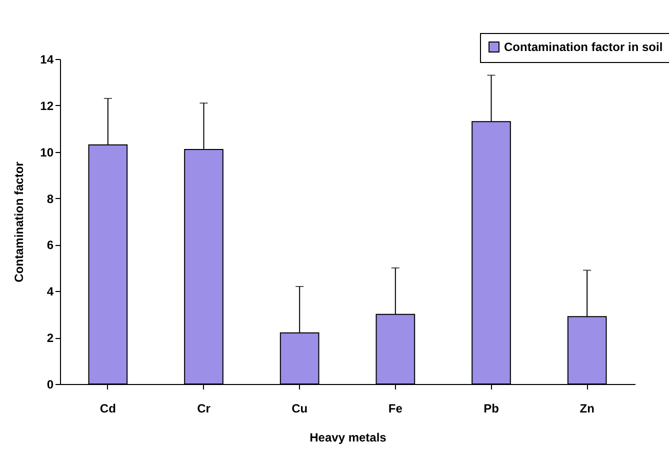 The image size is (669, 470). What do you see at coordinates (50, 291) in the screenshot?
I see `y-tick-label: 4` at bounding box center [50, 291].